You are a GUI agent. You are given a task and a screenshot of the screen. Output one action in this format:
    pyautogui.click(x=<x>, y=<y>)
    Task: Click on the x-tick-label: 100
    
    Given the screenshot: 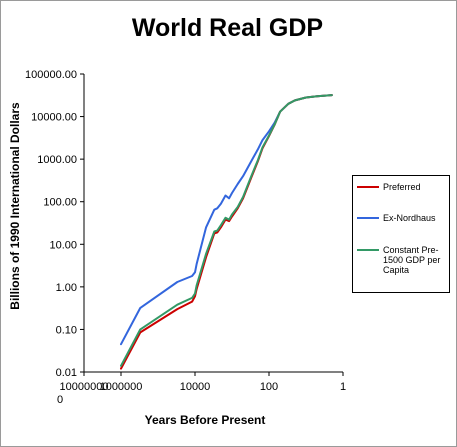 What is the action you would take?
    pyautogui.click(x=269, y=387)
    